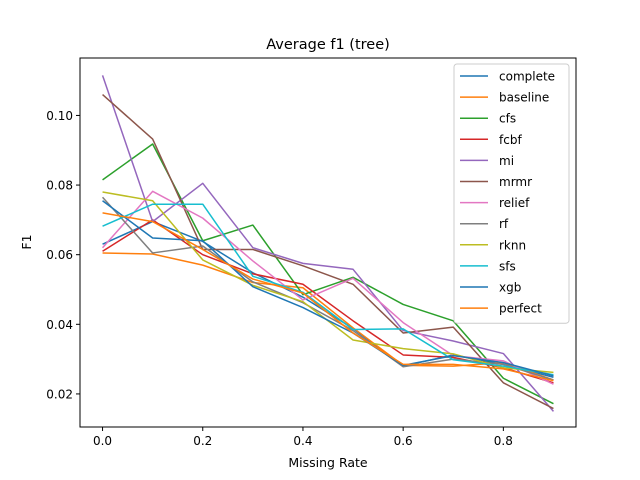 This screenshot has height=480, width=640. What do you see at coordinates (59, 255) in the screenshot?
I see `y-tick-label: 0.06` at bounding box center [59, 255].